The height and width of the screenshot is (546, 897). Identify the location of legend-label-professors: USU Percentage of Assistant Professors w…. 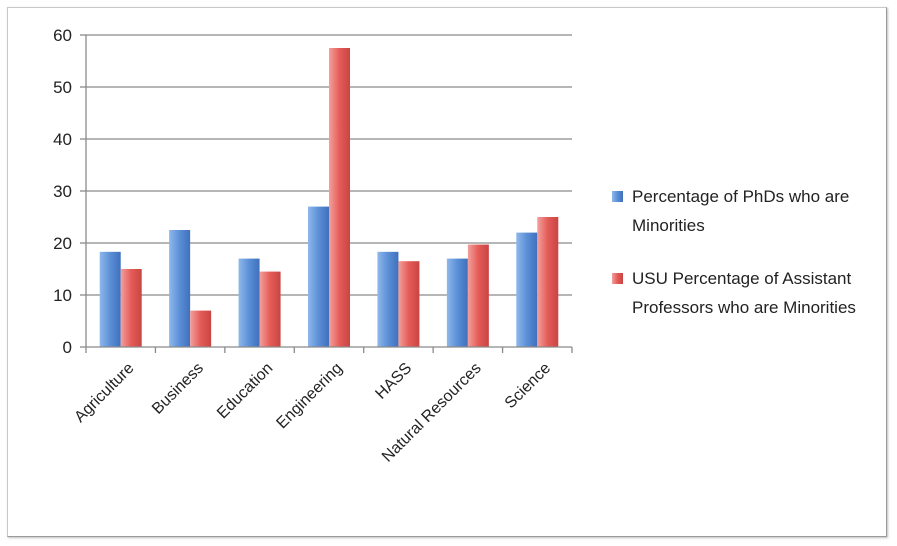
(744, 293).